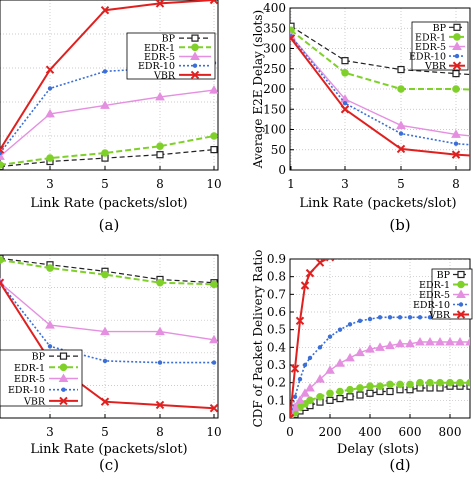 The width and height of the screenshot is (474, 479). I want to click on y-axis-label: CDF of Packet Delivery Ratio, so click(258, 339).